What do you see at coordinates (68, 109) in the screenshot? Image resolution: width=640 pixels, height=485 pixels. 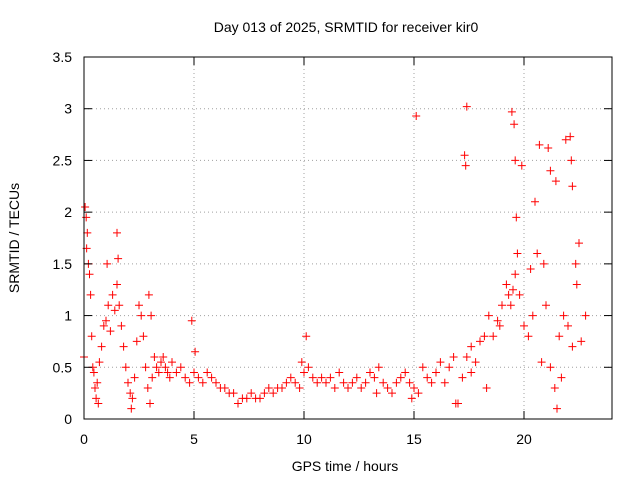 I see `y-tick-label: 3` at bounding box center [68, 109].